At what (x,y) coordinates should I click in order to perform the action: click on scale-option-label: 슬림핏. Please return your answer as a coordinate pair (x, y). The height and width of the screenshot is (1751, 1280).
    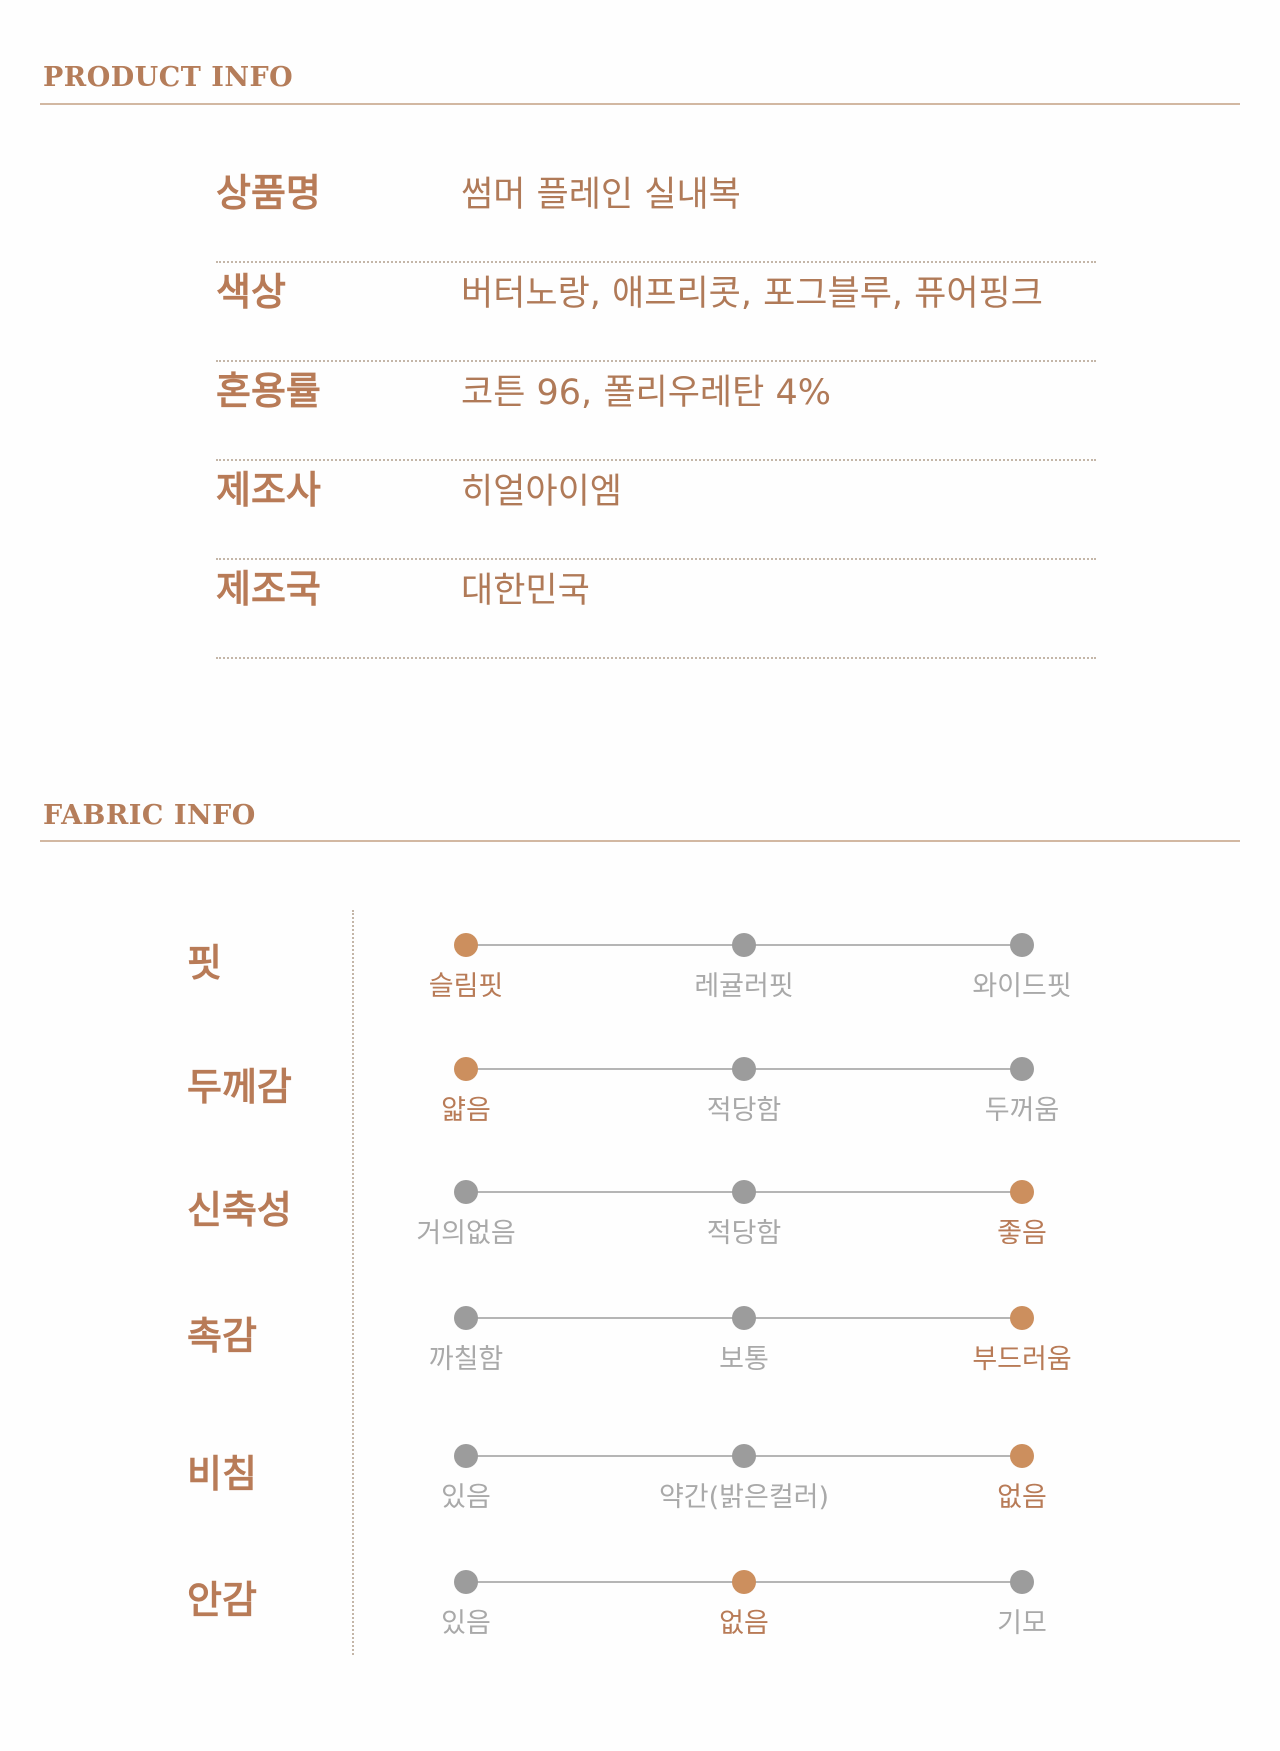
    Looking at the image, I should click on (466, 986).